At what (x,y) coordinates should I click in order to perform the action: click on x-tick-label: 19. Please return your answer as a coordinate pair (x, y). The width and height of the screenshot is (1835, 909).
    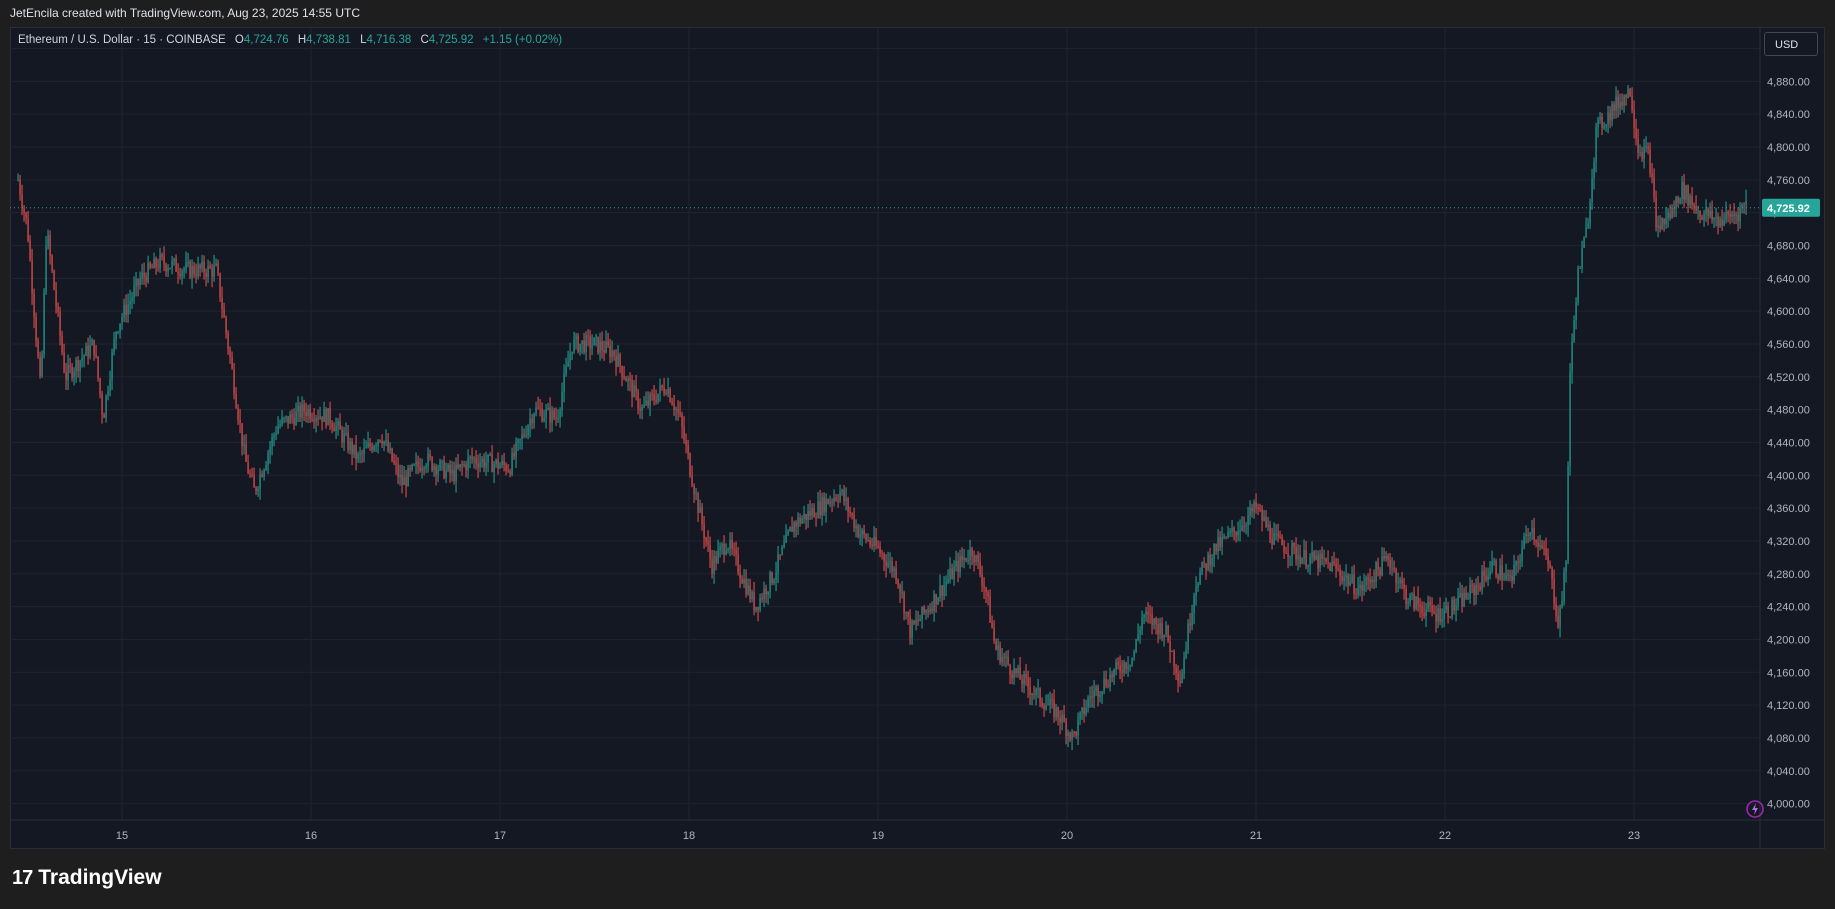
    Looking at the image, I should click on (878, 836).